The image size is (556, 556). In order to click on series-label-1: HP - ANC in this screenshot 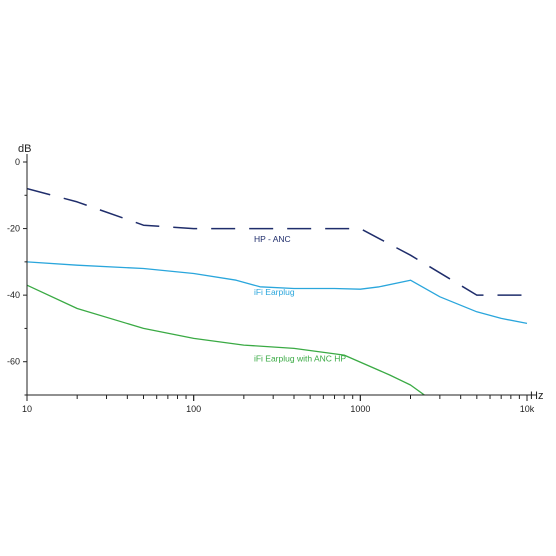, I will do `click(272, 239)`.